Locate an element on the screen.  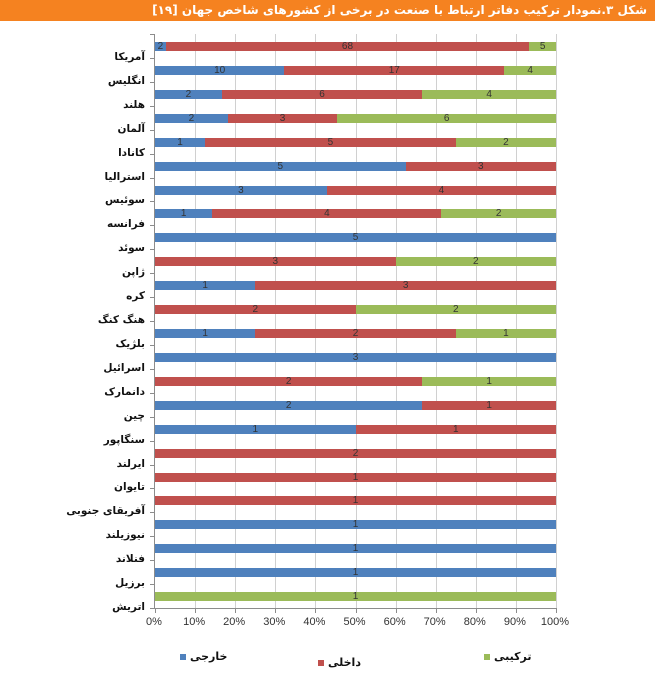
bar-segment: 6 is located at coordinates (446, 118).